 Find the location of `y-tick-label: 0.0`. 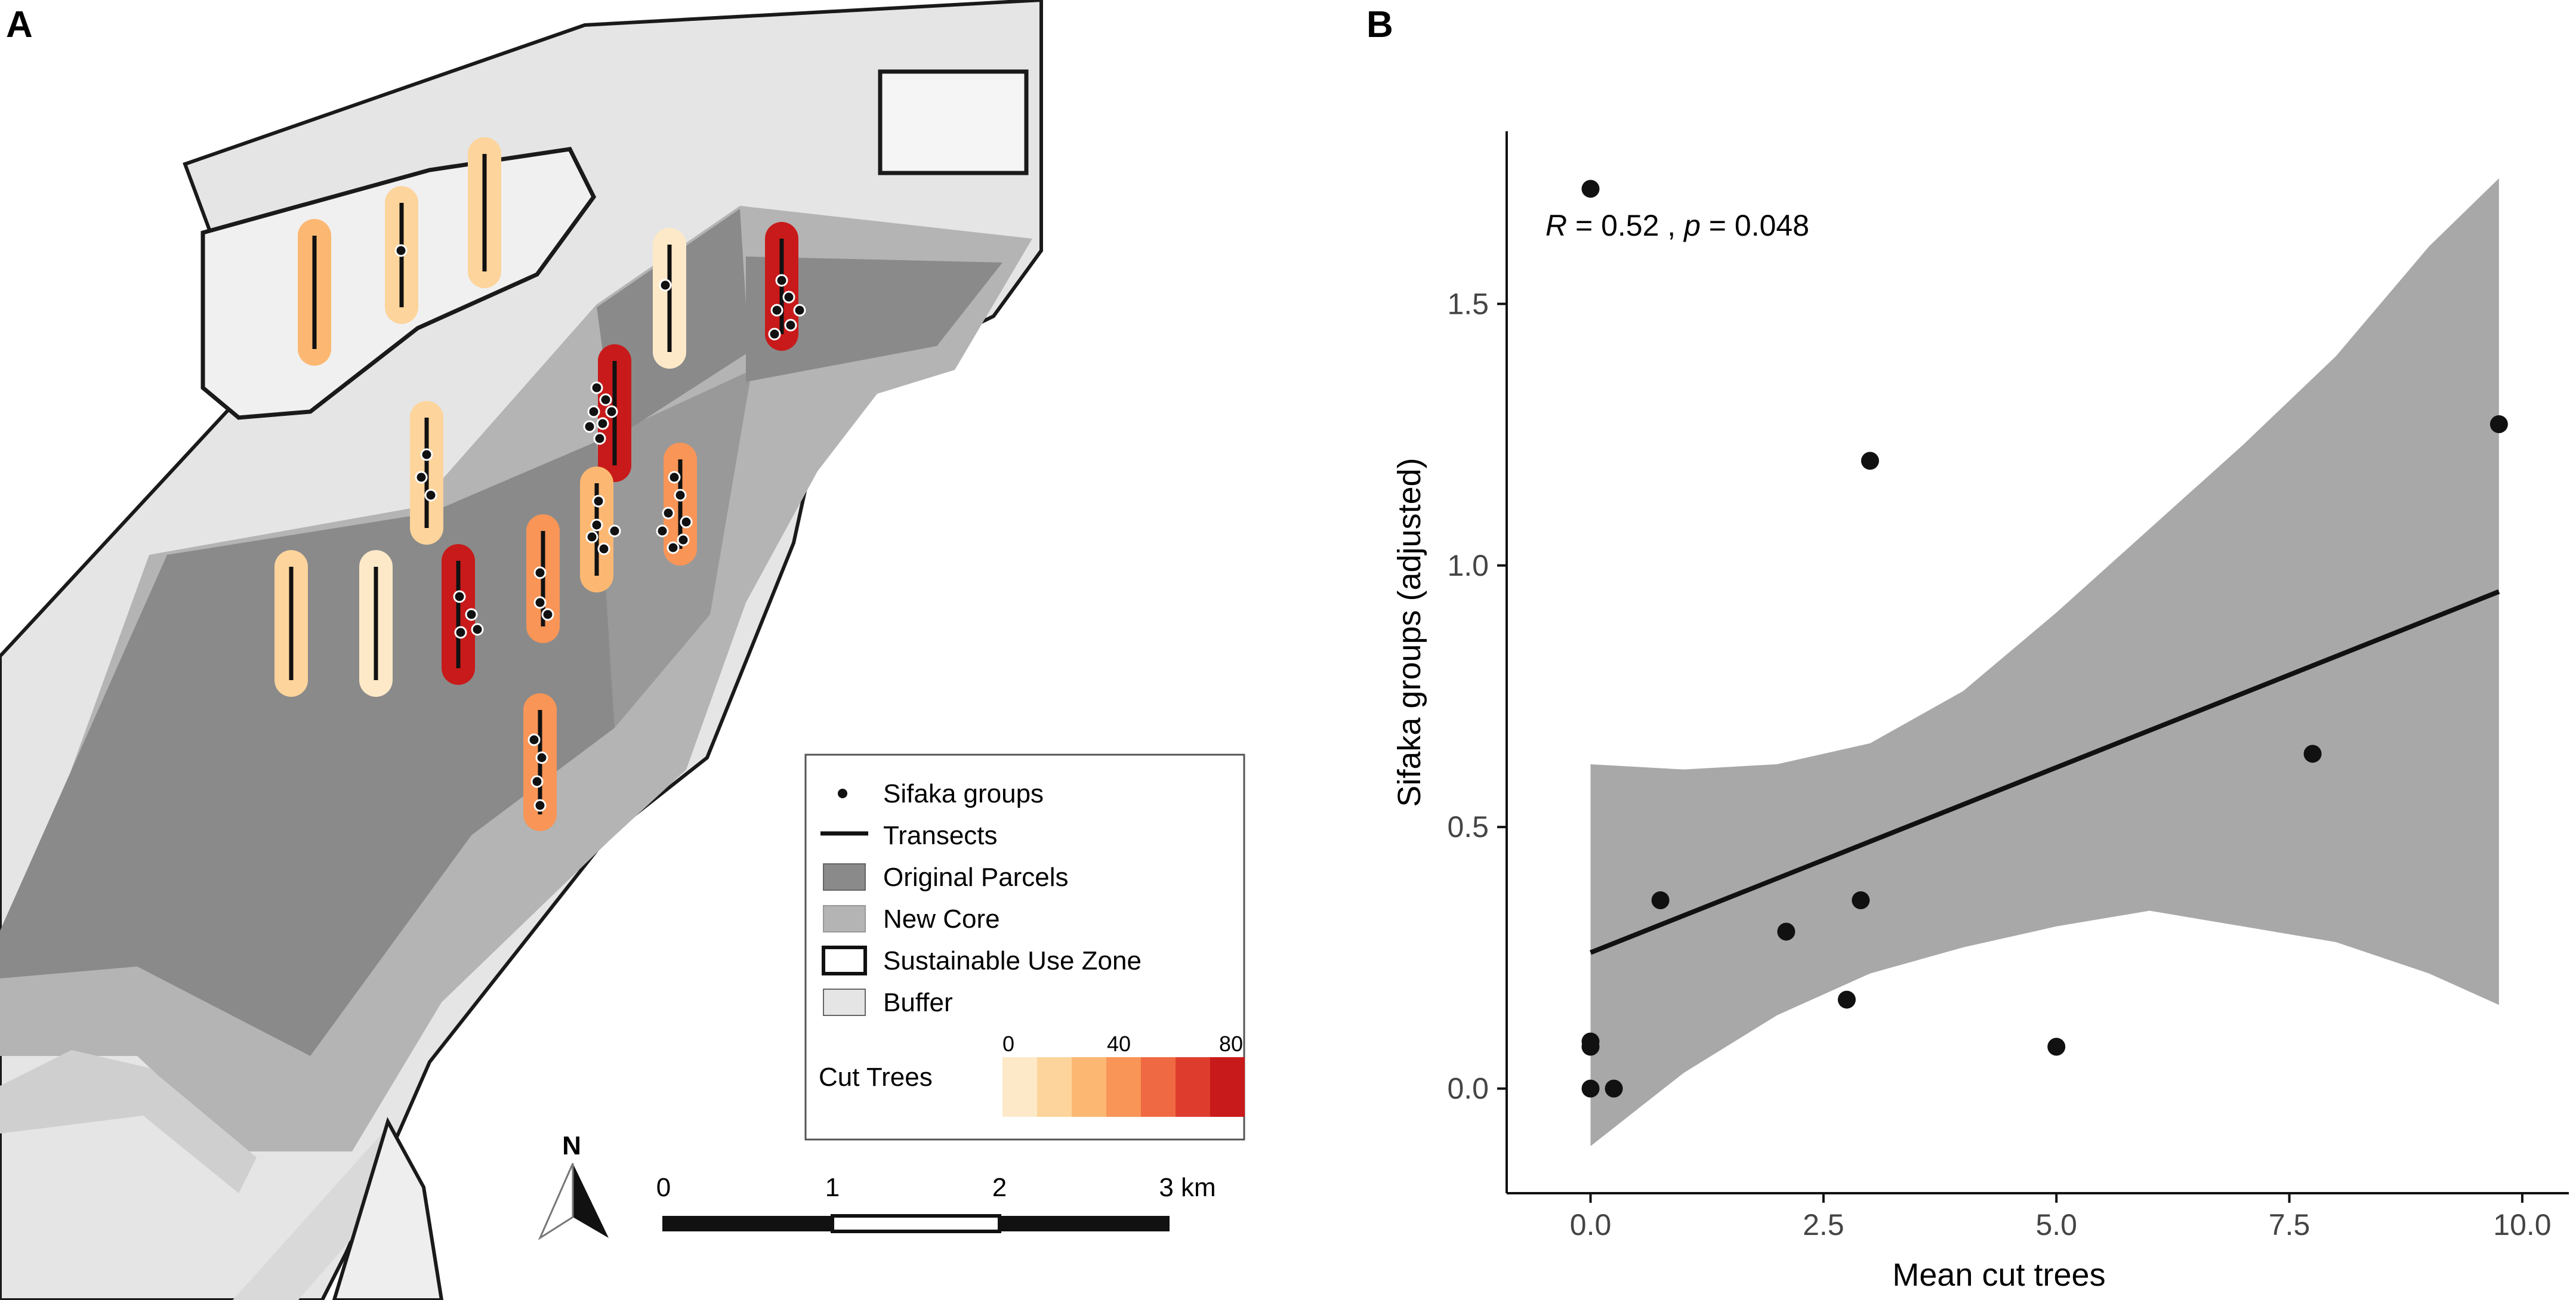

y-tick-label: 0.0 is located at coordinates (1468, 1089).